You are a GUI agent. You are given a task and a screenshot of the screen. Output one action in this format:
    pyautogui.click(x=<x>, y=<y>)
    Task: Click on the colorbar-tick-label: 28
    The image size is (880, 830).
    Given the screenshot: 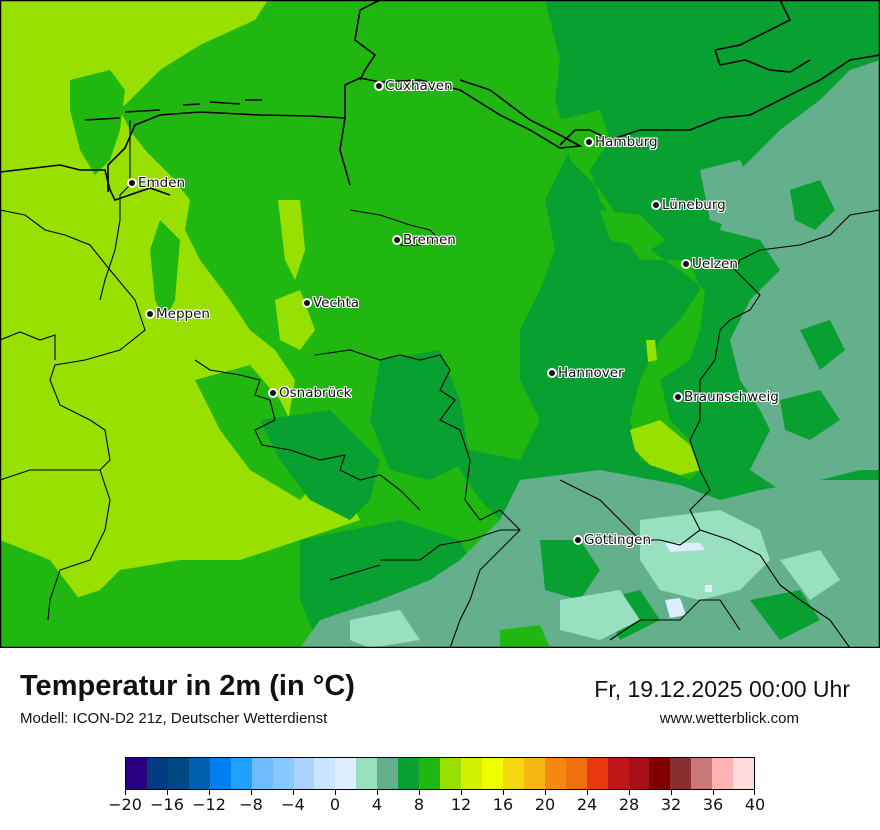 What is the action you would take?
    pyautogui.click(x=629, y=804)
    